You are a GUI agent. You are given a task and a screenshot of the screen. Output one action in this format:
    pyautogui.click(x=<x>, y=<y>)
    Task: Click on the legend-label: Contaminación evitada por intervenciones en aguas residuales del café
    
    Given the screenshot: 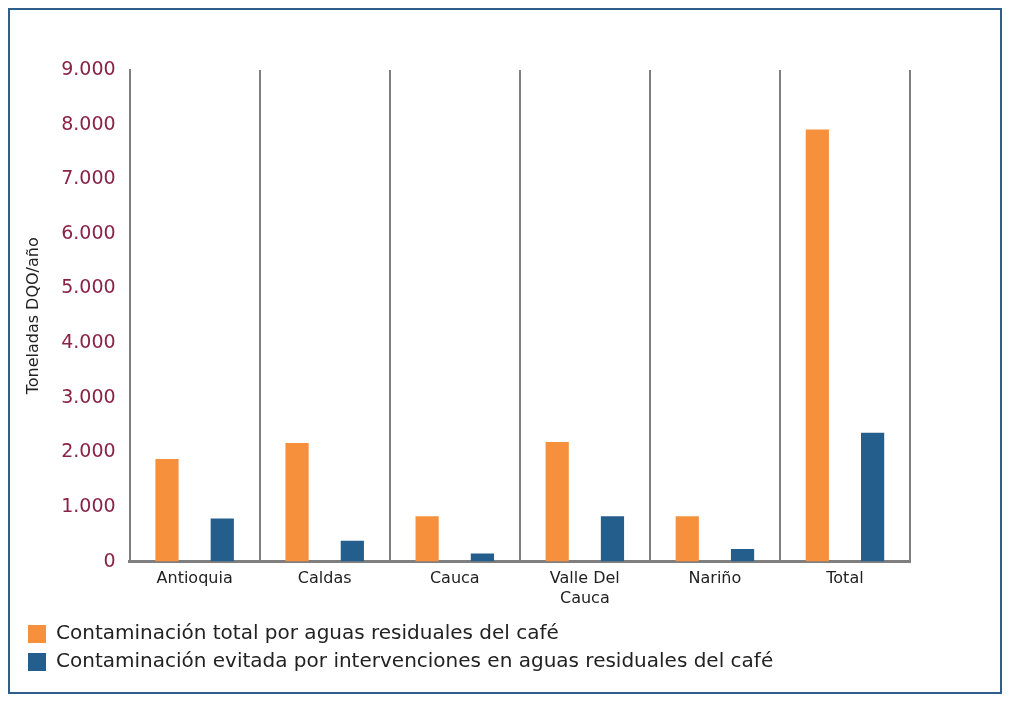 What is the action you would take?
    pyautogui.click(x=415, y=660)
    